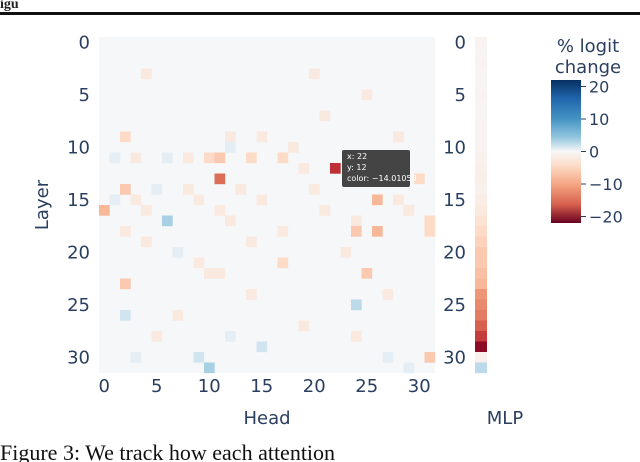  I want to click on mlp-y-tick-labels: 0 5 10 15 20 25 30, so click(454, 200).